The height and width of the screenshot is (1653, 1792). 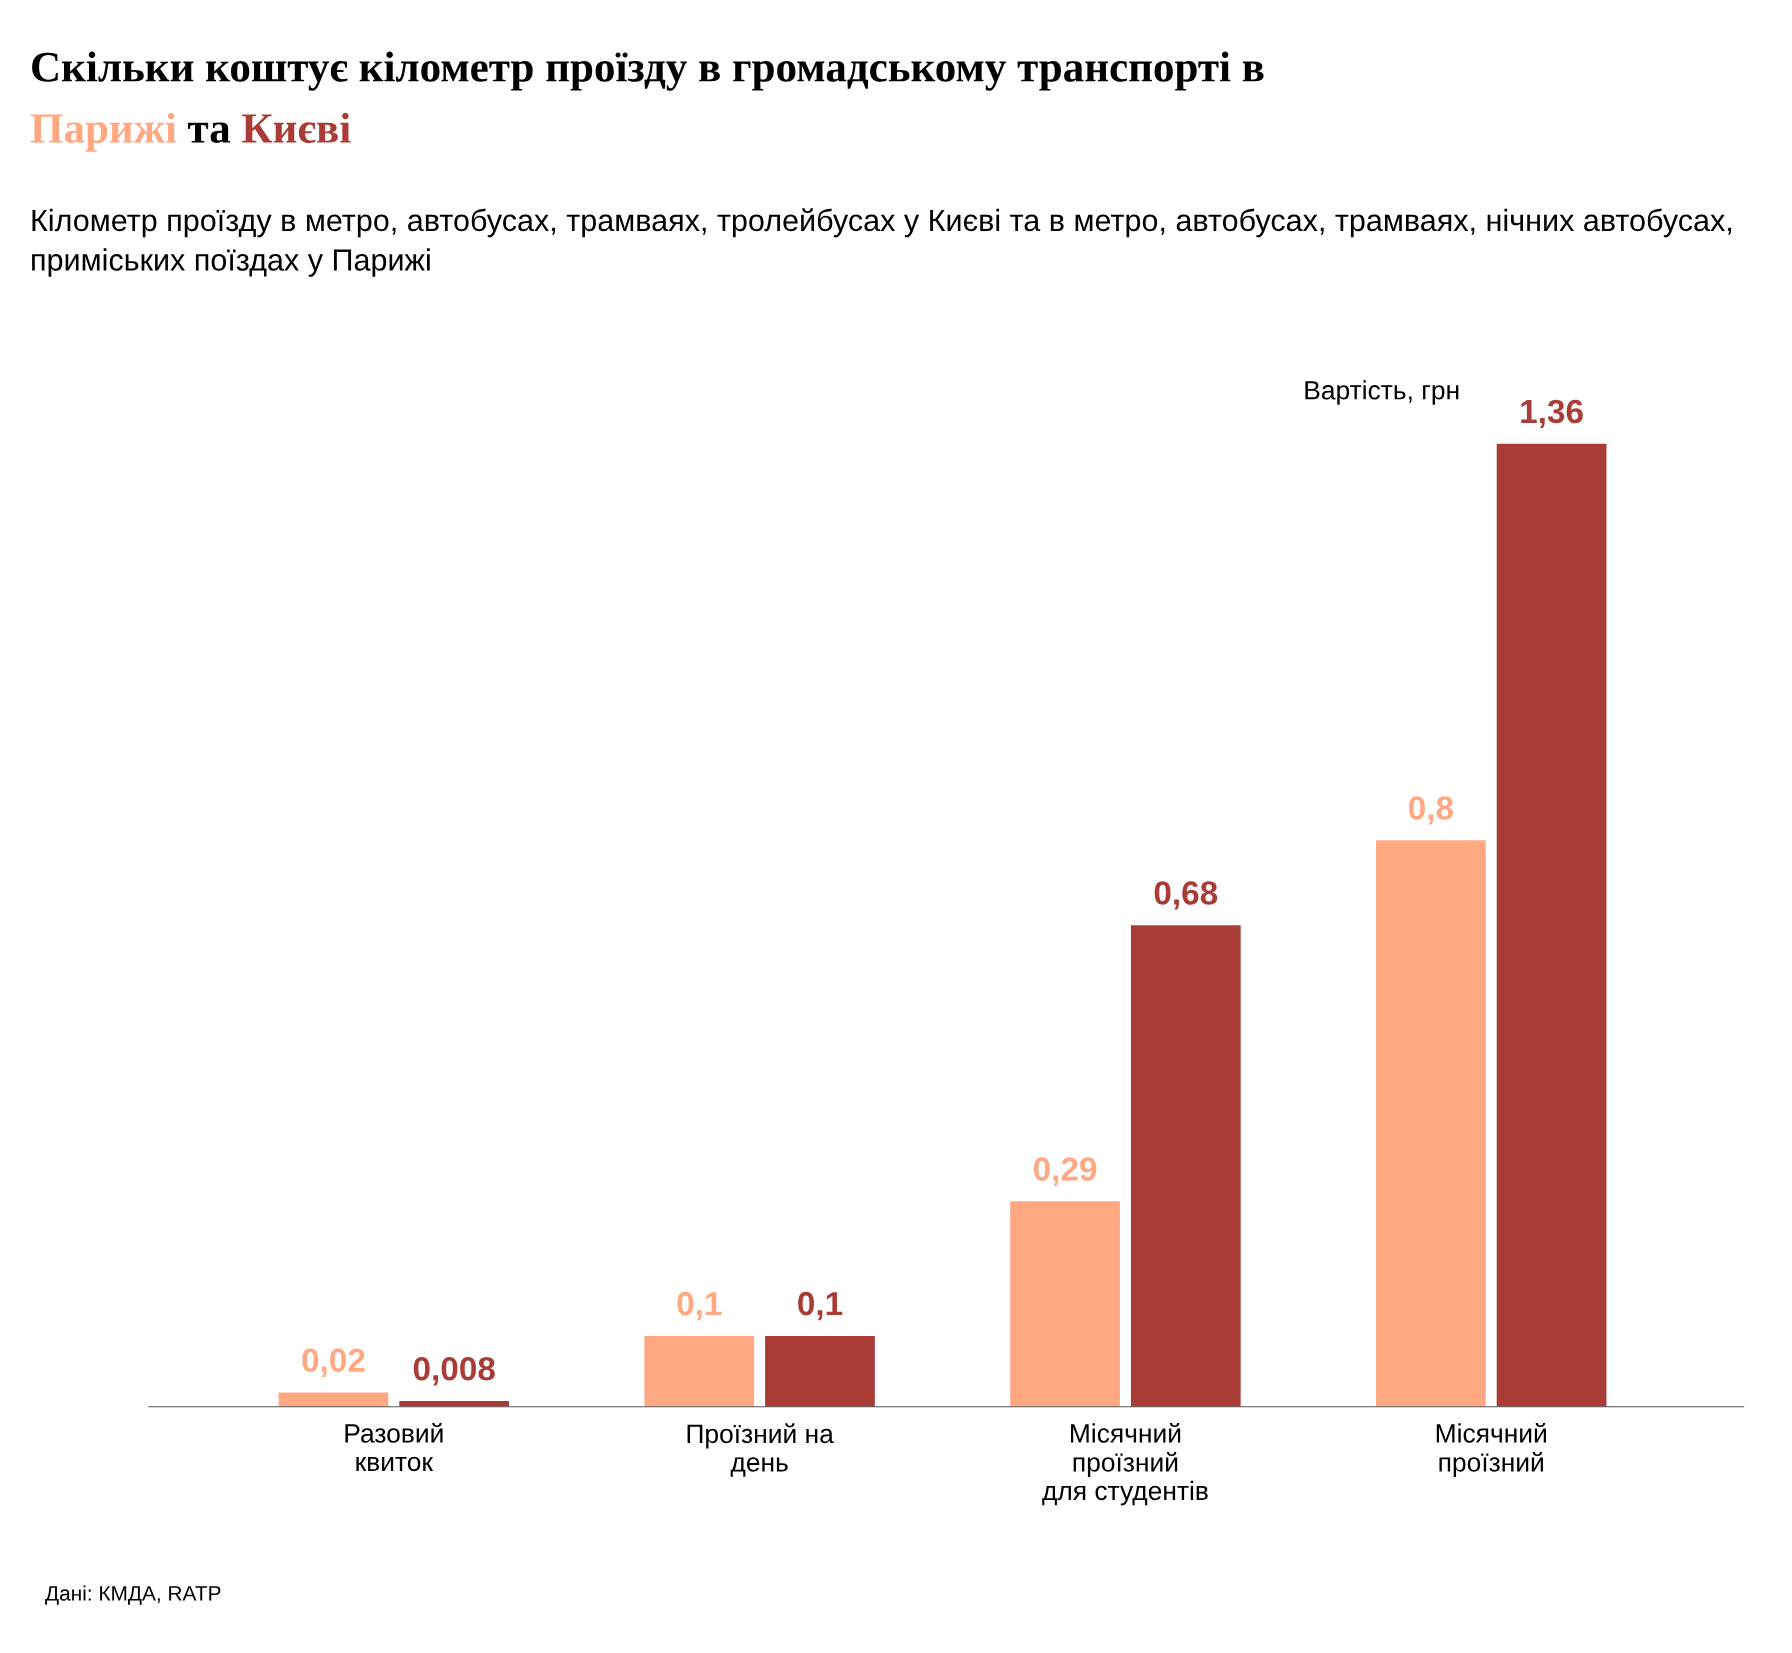 I want to click on chart-subtitle: Кілометр проїзду в метро, автобусах, трамваях, тролейбусах у Києві та в метро, автобусах, трамваях, нічних автобусах, приміських поїздах у Парижі, so click(x=882, y=242).